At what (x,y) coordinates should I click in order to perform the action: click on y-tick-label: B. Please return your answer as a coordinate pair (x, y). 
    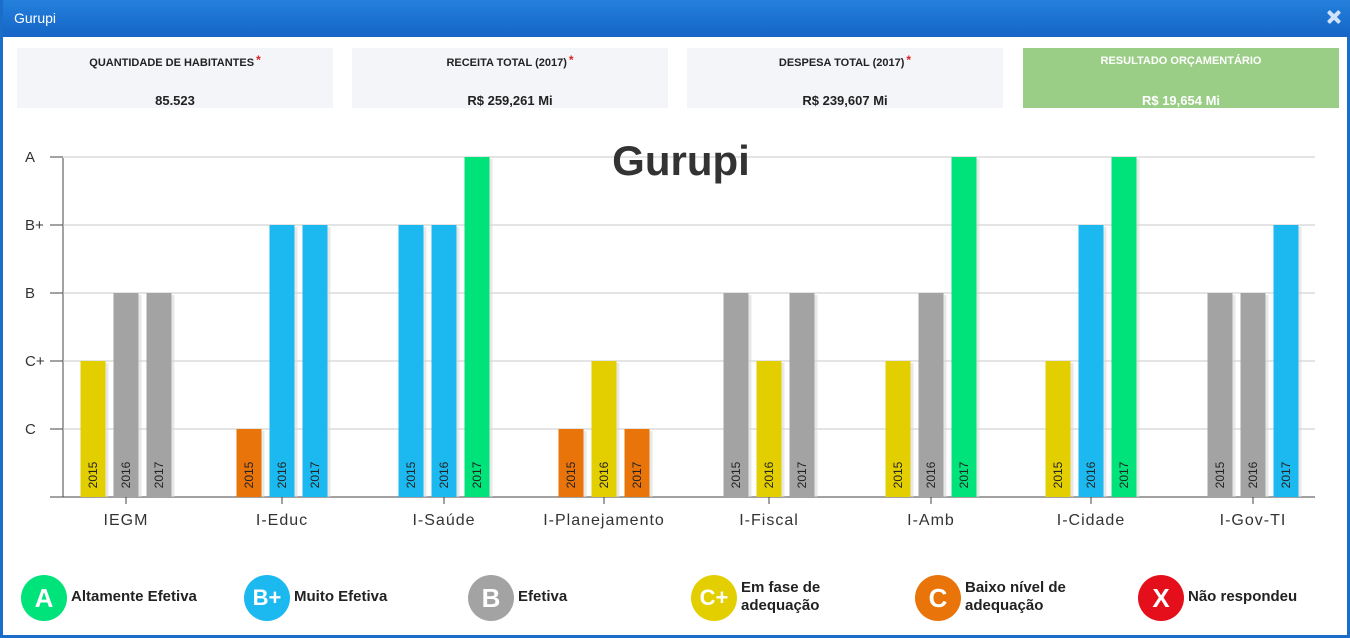
    Looking at the image, I should click on (30, 293).